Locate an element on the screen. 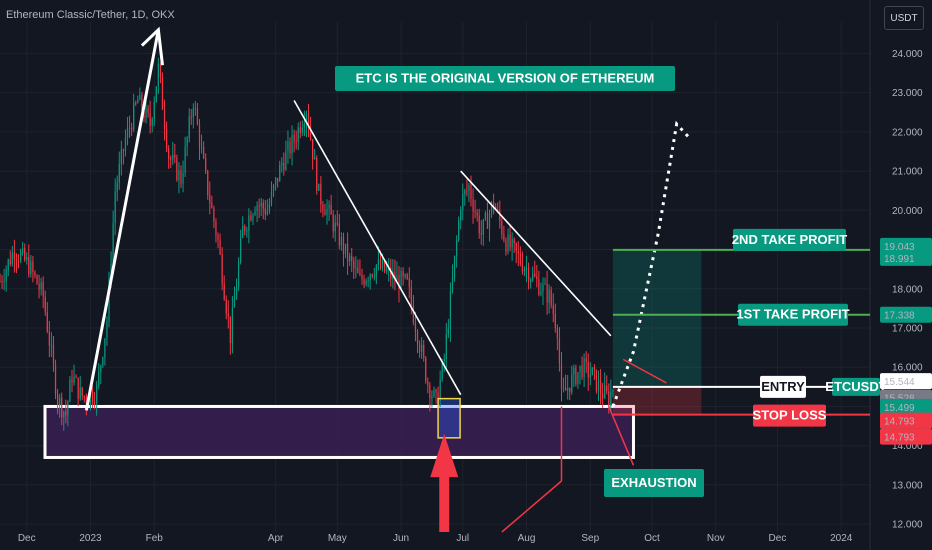  take-profit-2-label-bg is located at coordinates (789, 239).